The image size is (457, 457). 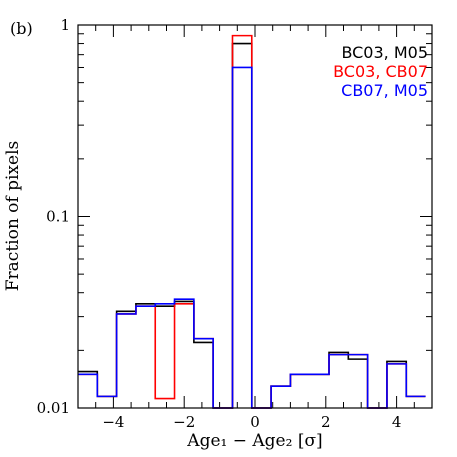 What do you see at coordinates (254, 441) in the screenshot?
I see `x-axis-label: Age₁ − Age₂ [σ]` at bounding box center [254, 441].